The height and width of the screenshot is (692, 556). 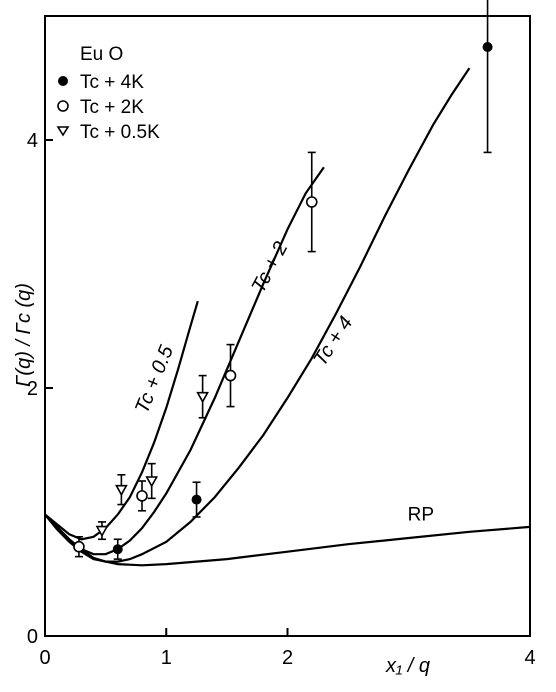 I want to click on x-tick-label: 2, so click(x=287, y=658).